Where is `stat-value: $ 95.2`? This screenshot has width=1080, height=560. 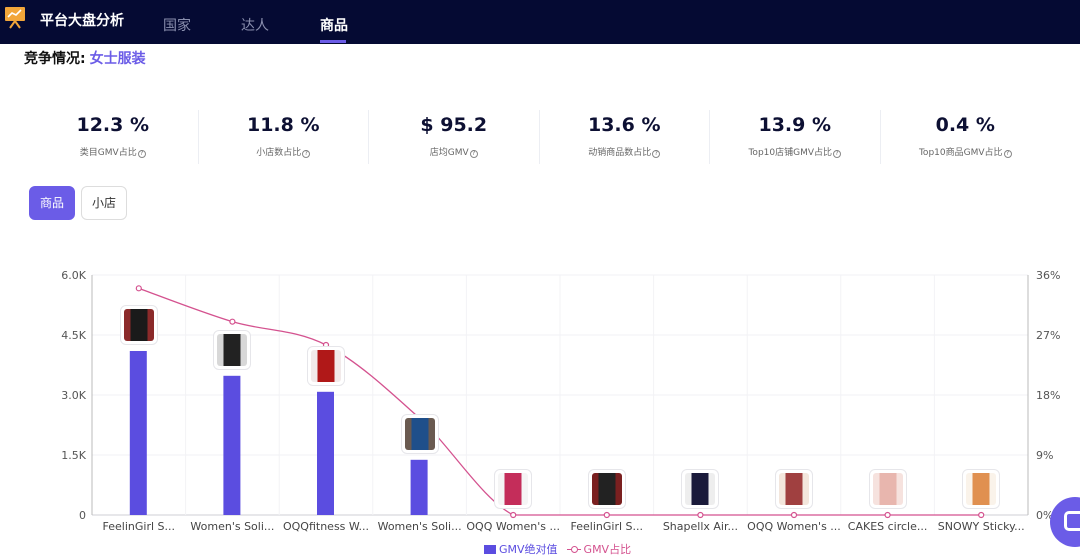
stat-value: $ 95.2 is located at coordinates (454, 125).